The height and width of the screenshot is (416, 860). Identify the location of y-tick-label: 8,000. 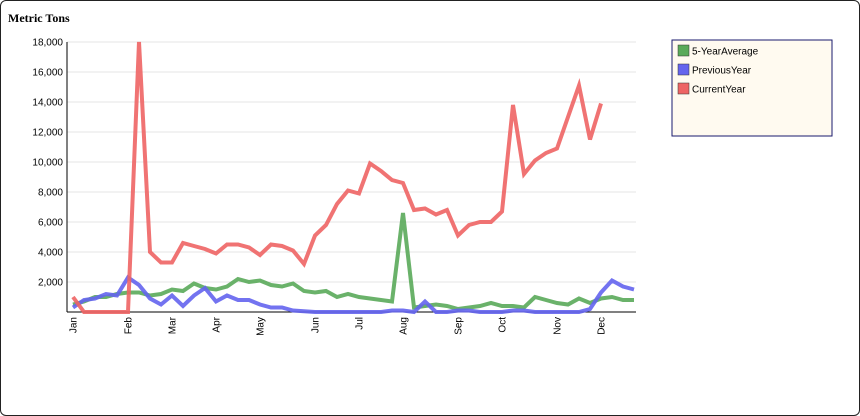
(50, 193).